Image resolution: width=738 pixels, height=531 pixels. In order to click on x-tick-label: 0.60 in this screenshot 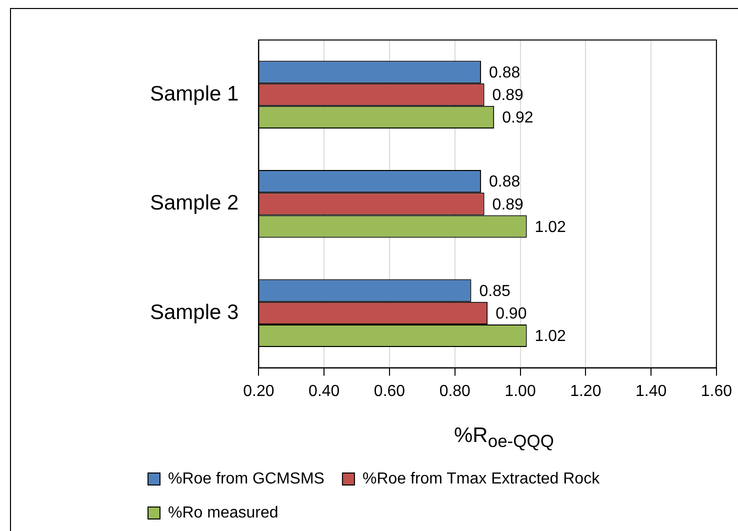, I will do `click(390, 391)`.